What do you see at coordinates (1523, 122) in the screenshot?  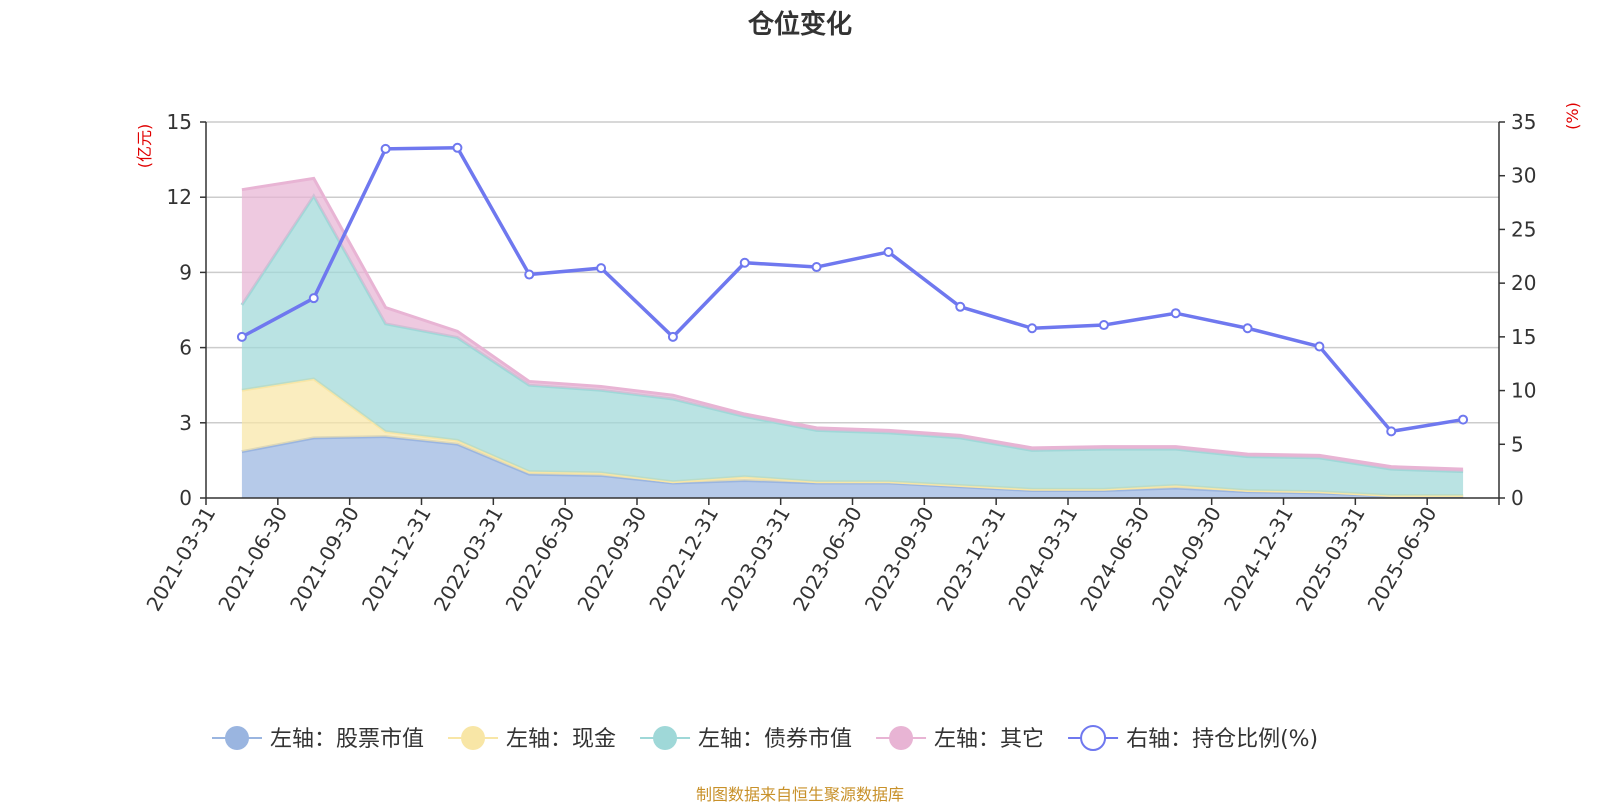 I see `right-tick-label: 35` at bounding box center [1523, 122].